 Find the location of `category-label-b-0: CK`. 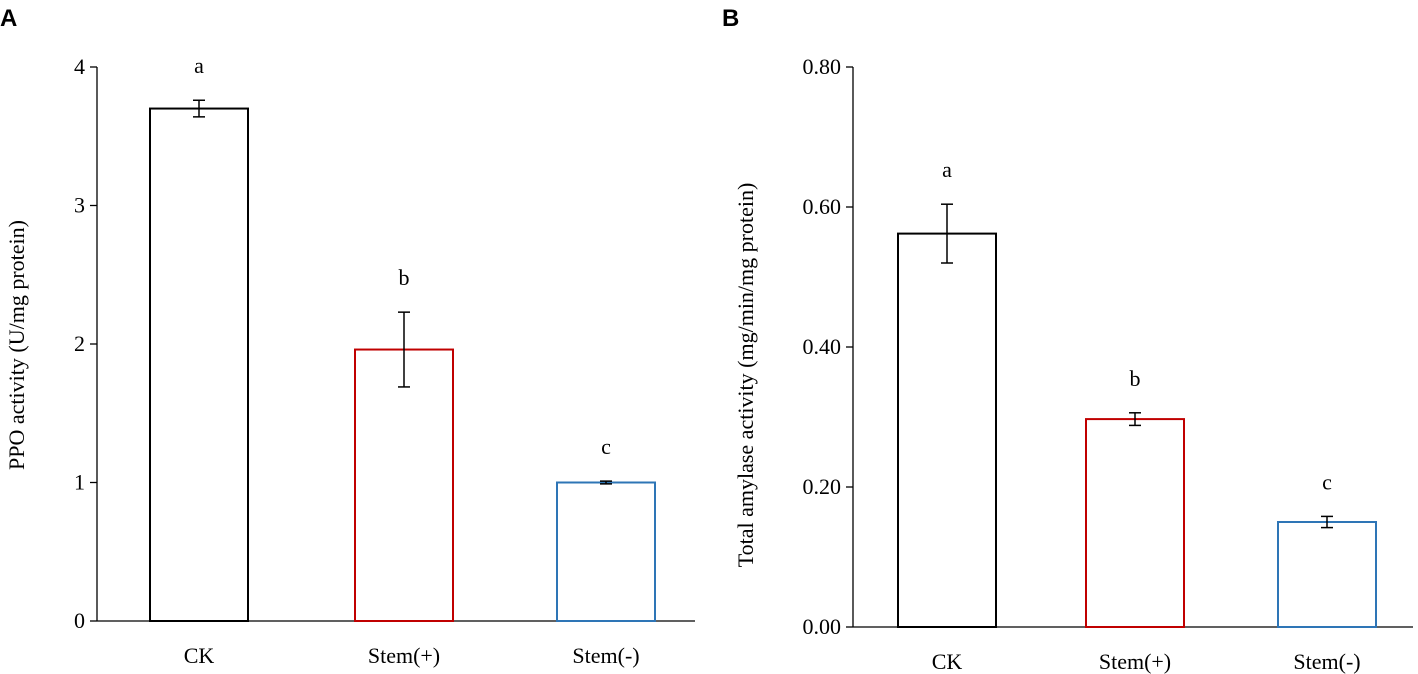

category-label-b-0: CK is located at coordinates (947, 661).